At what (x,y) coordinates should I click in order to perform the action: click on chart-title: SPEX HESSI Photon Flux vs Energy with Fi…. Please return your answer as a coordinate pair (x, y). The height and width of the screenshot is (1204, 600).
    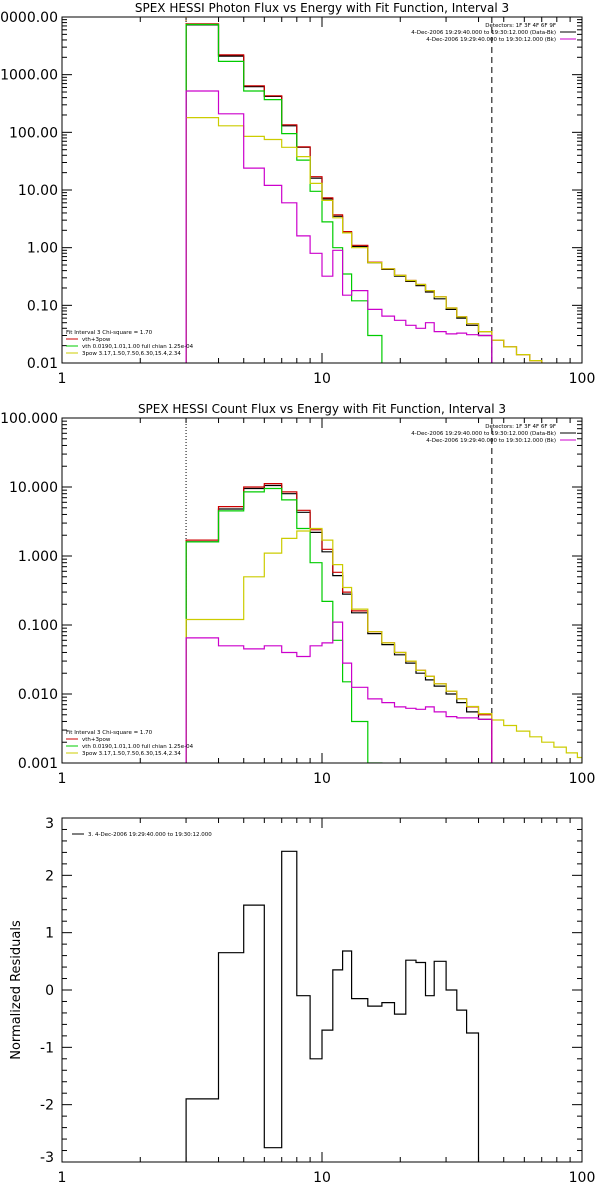
    Looking at the image, I should click on (322, 8).